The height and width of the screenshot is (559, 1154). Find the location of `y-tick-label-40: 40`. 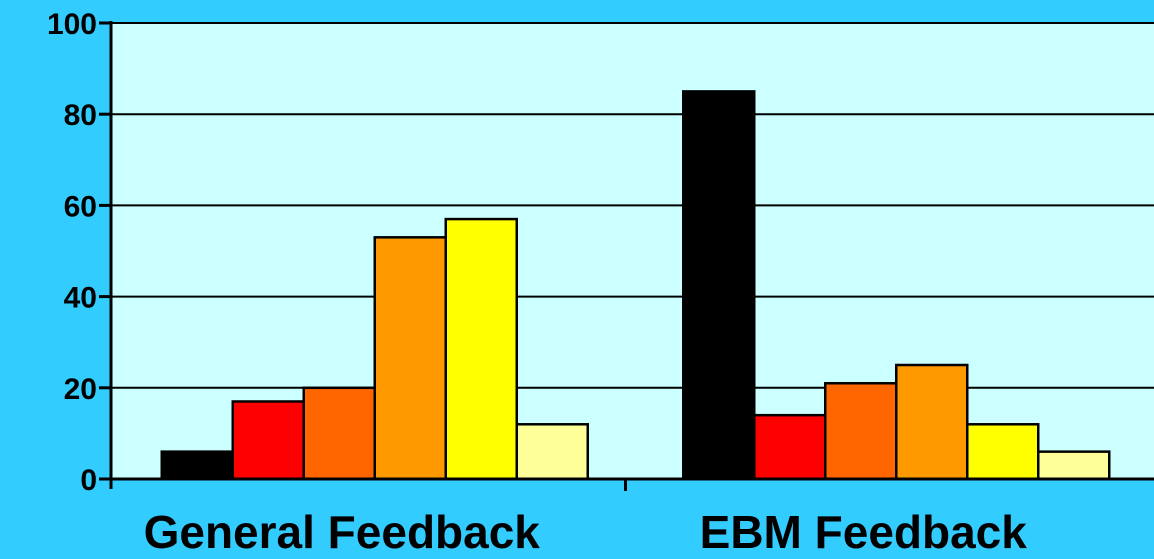

y-tick-label-40: 40 is located at coordinates (80, 298).